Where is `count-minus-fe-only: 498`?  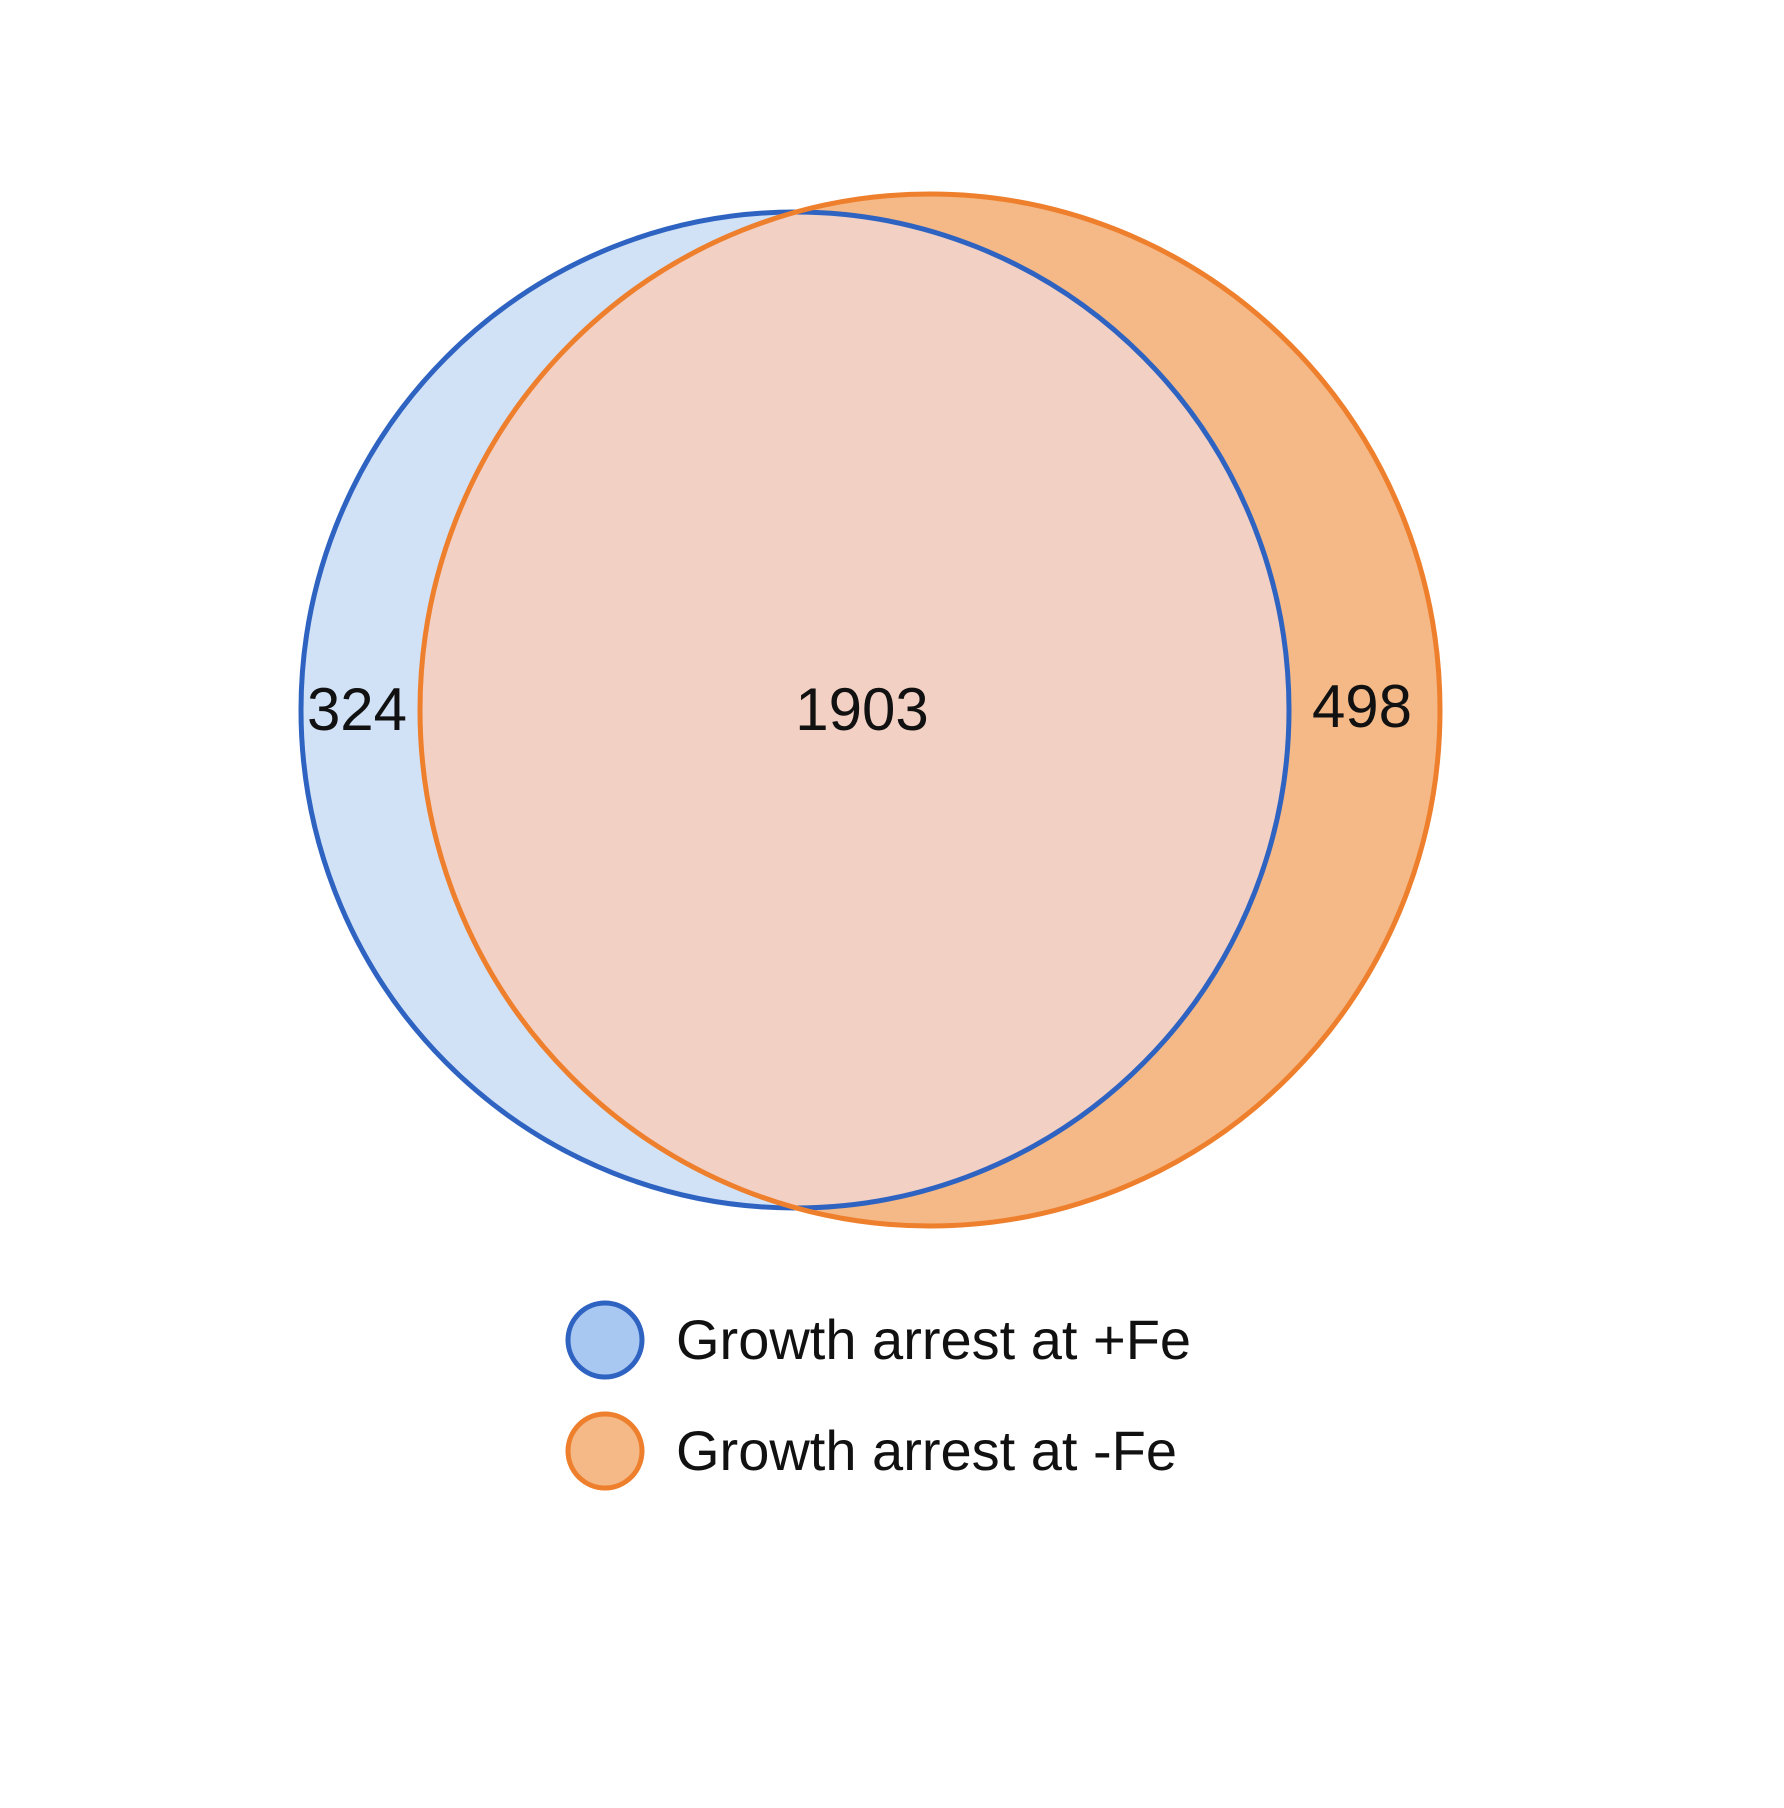
count-minus-fe-only: 498 is located at coordinates (1362, 706).